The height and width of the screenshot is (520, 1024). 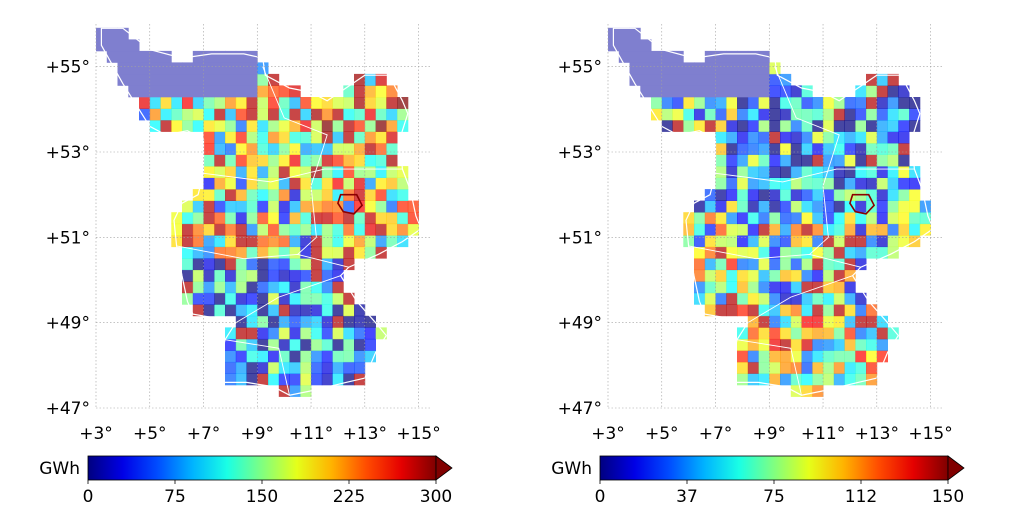 What do you see at coordinates (948, 497) in the screenshot?
I see `colorbar-tick-label: 150` at bounding box center [948, 497].